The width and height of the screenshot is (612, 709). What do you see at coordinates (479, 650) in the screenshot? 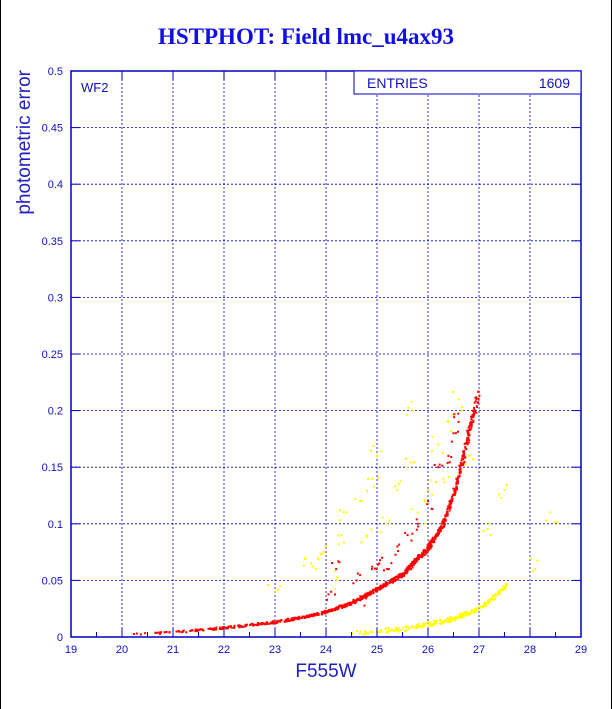
I see `x-tick-label: 27` at bounding box center [479, 650].